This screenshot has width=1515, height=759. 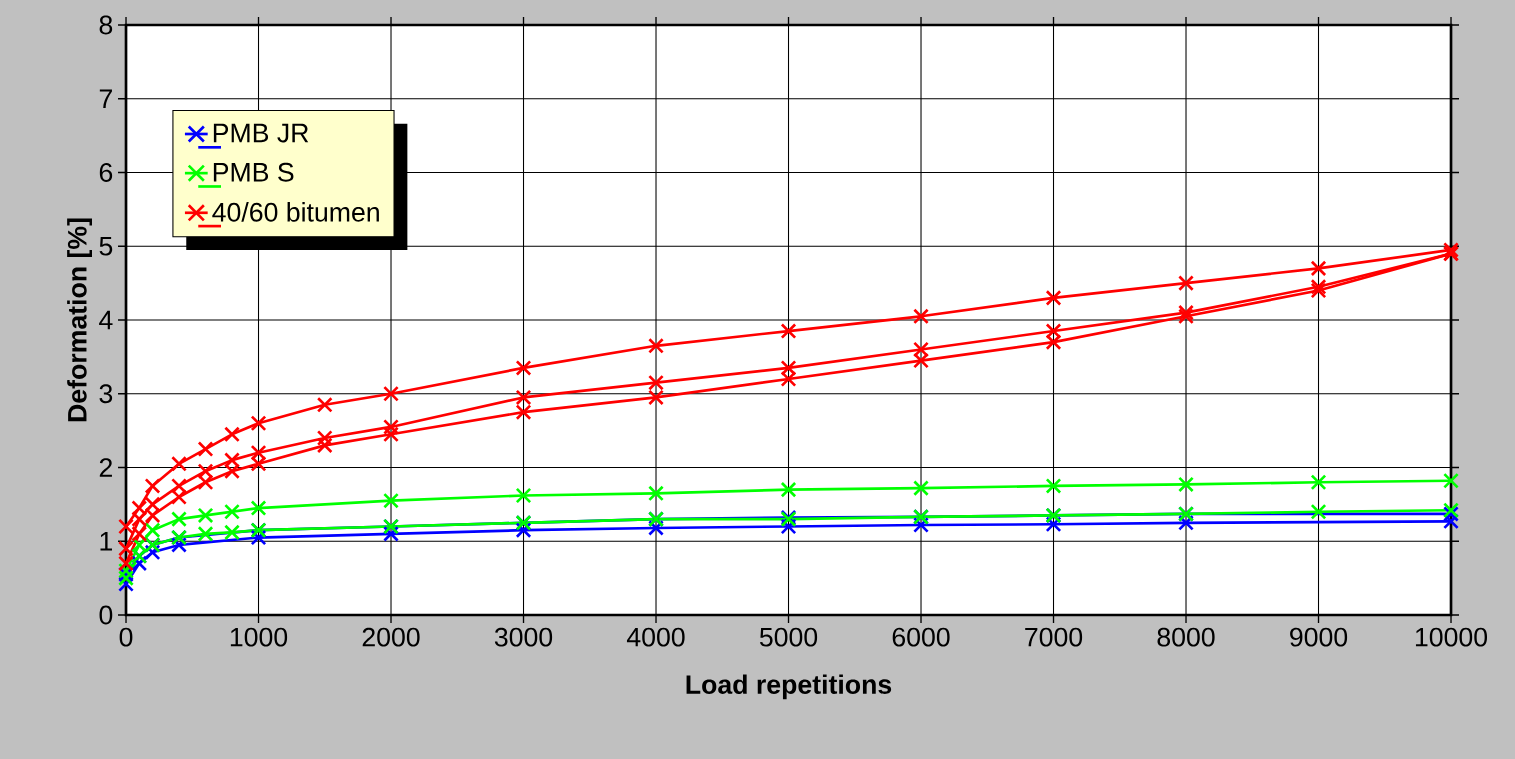 I want to click on x-tick-label: 5000, so click(x=788, y=637).